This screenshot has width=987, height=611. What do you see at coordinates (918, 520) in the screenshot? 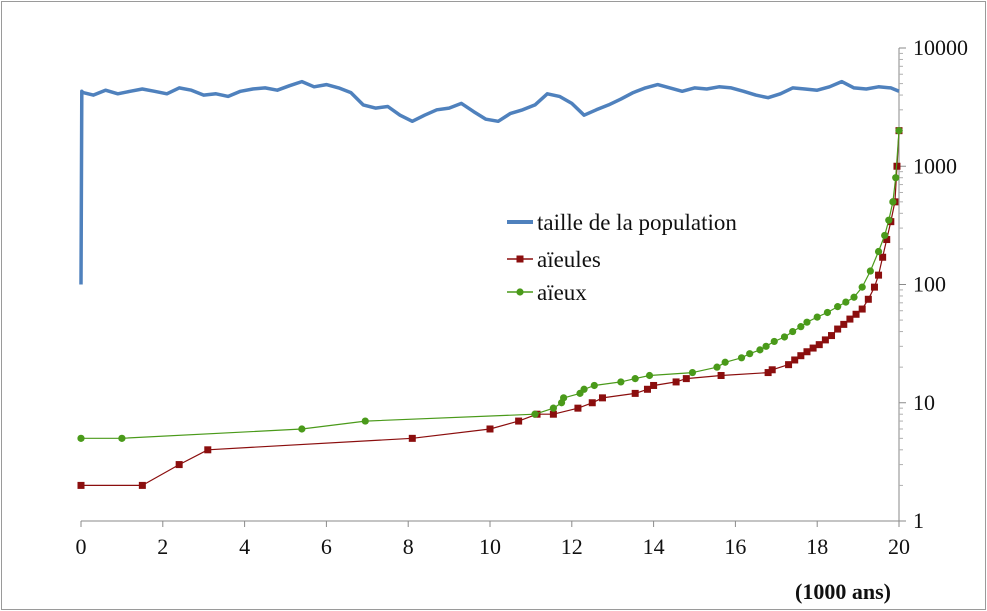
I see `y-tick-label: 1` at bounding box center [918, 520].